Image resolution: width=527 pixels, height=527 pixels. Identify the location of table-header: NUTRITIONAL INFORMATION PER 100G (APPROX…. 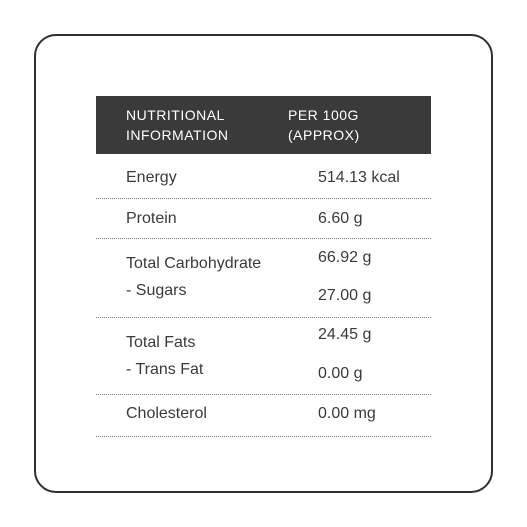
(263, 125).